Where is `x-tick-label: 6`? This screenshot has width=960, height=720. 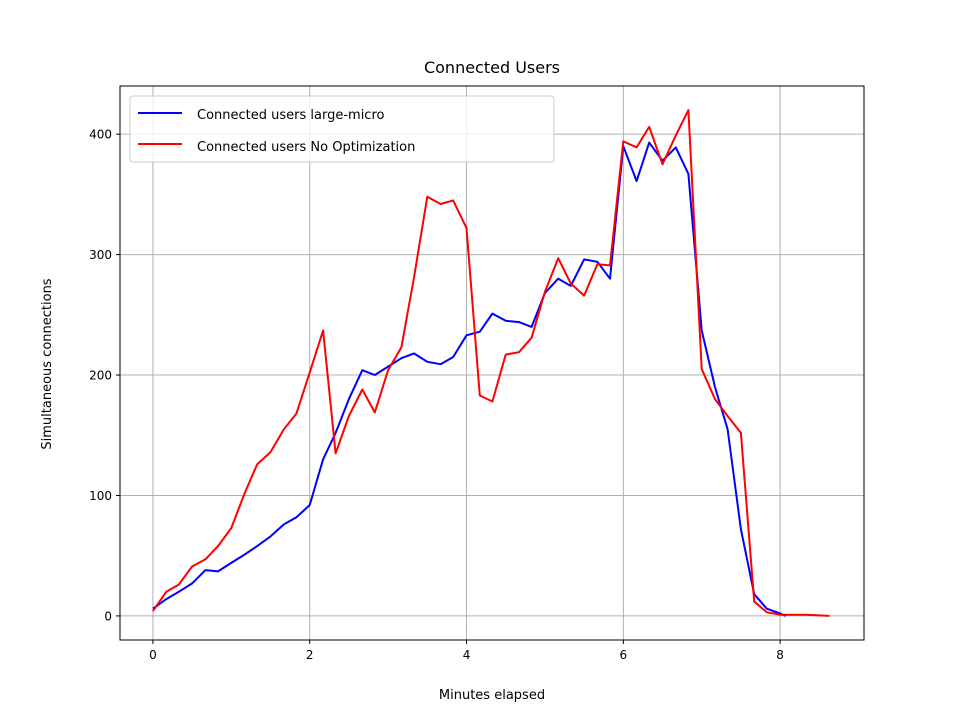 x-tick-label: 6 is located at coordinates (623, 655).